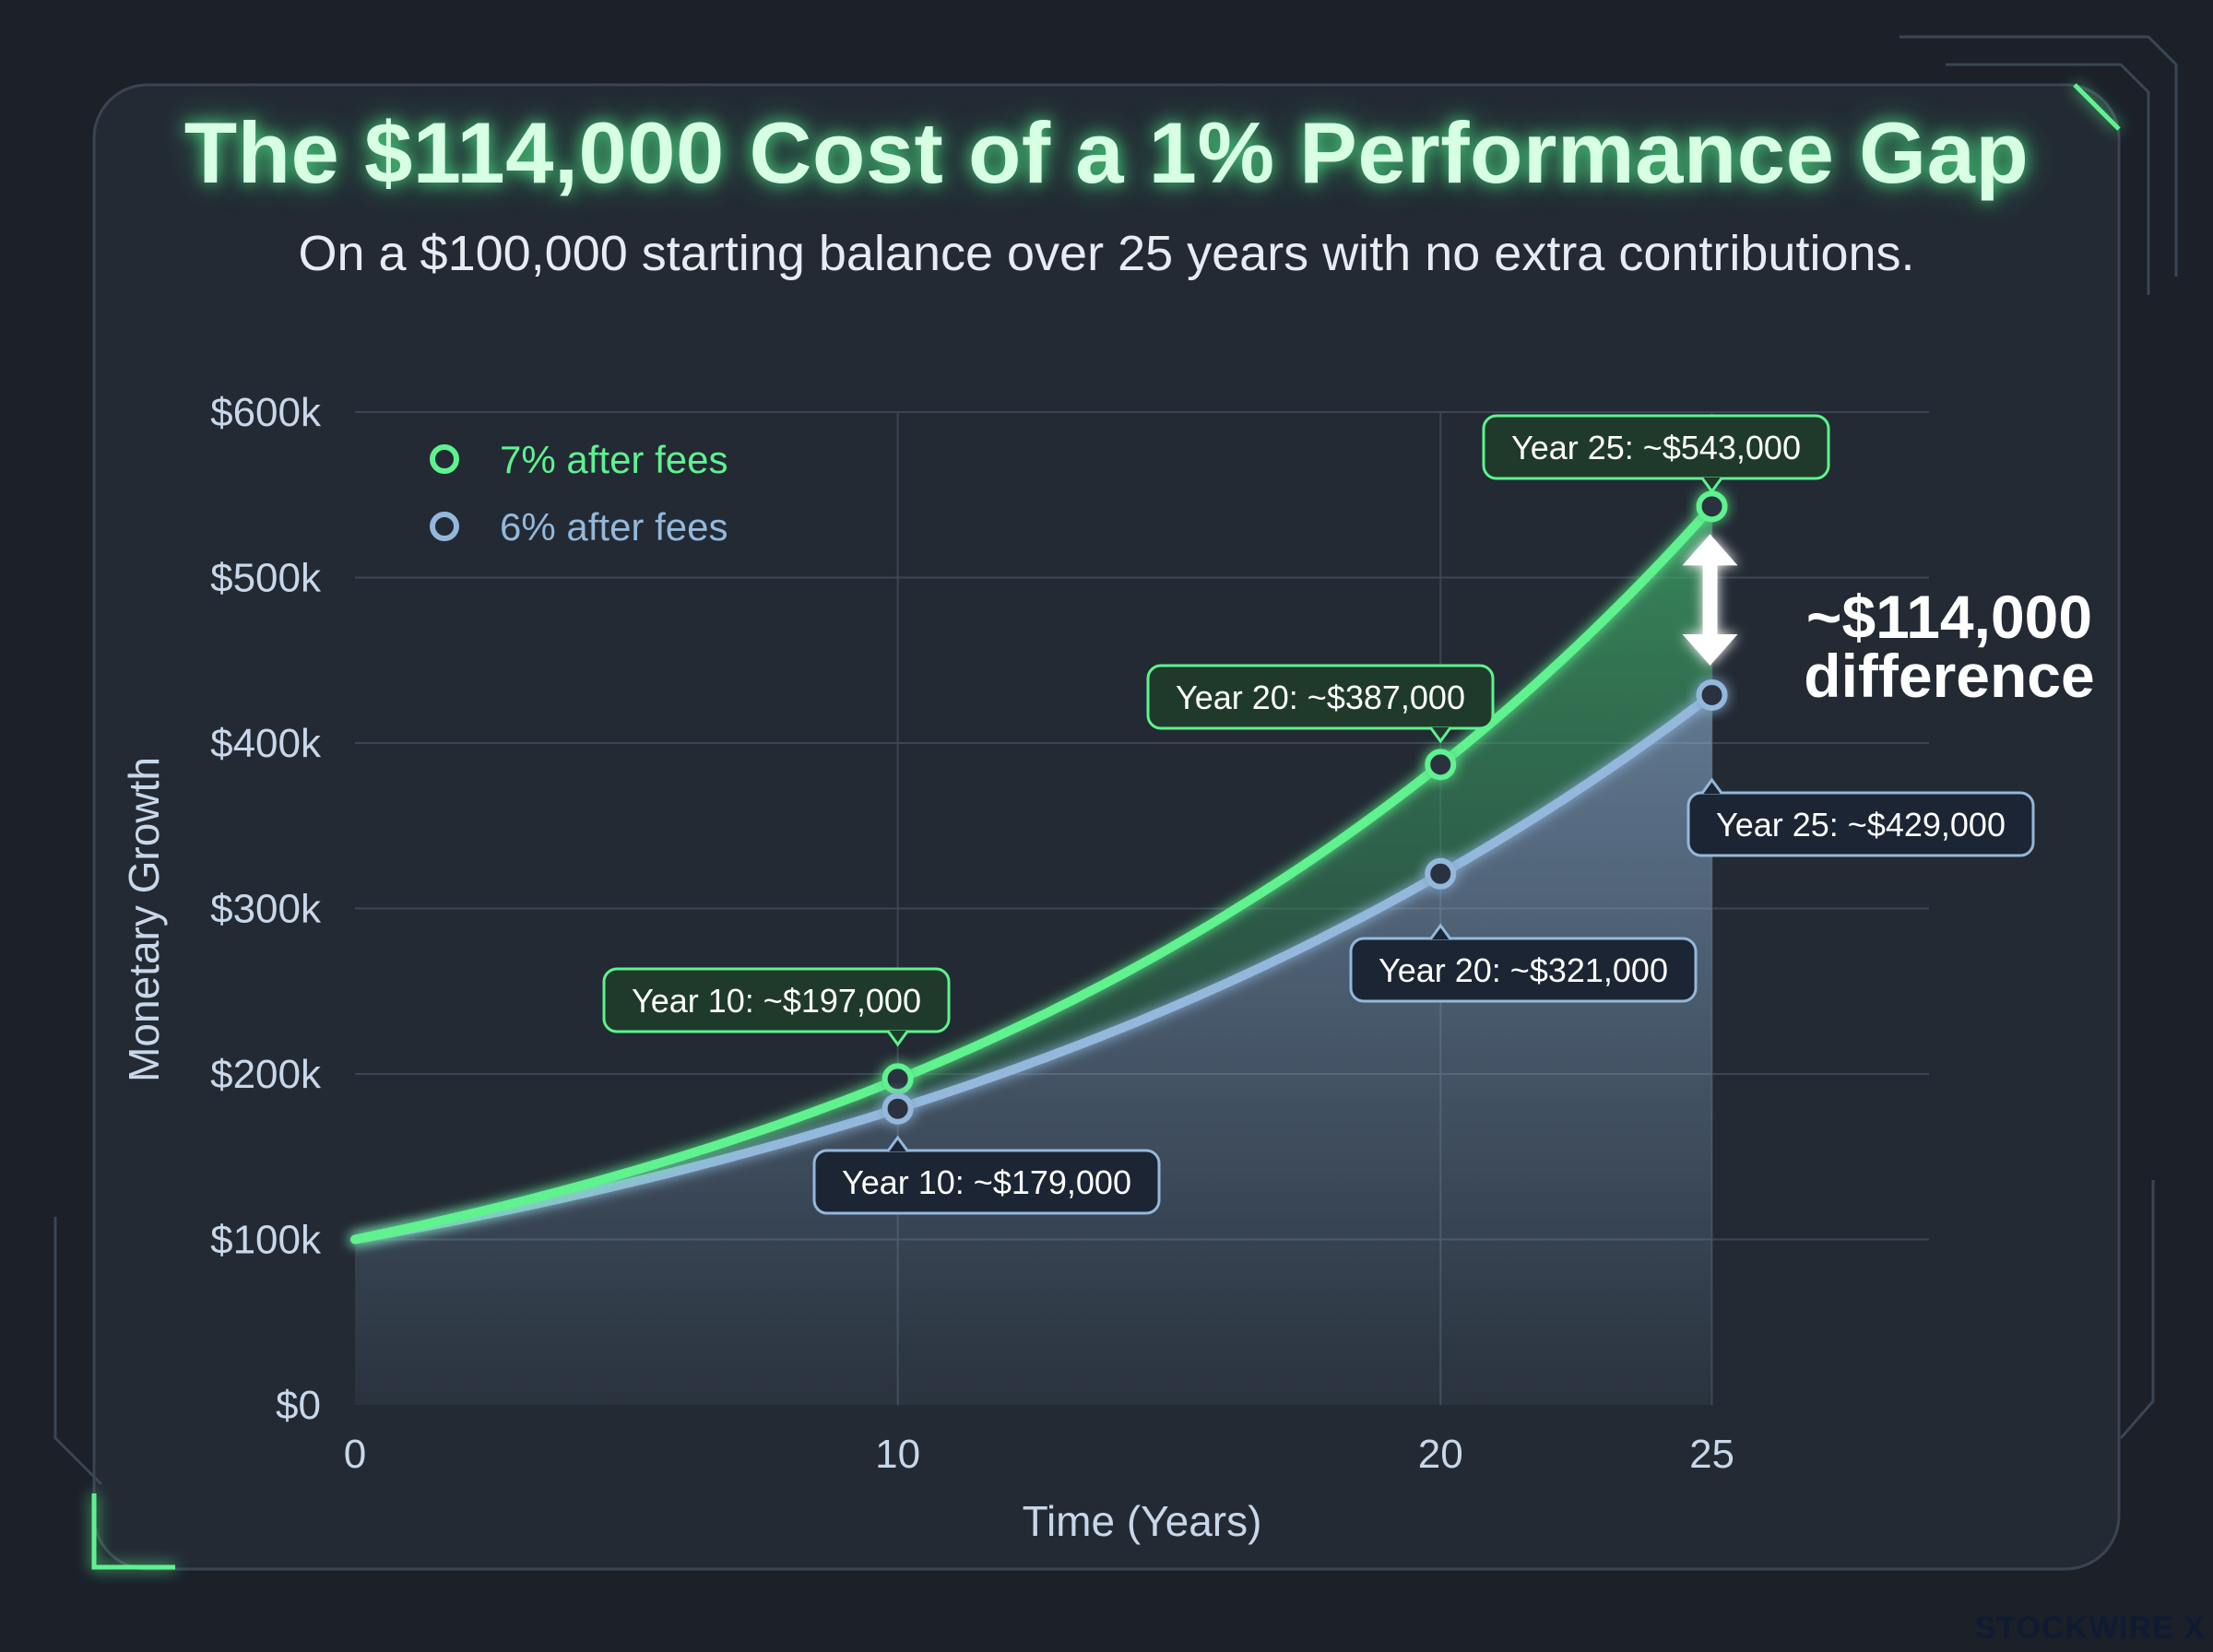  Describe the element at coordinates (266, 412) in the screenshot. I see `y-tick-label: $600k` at that location.